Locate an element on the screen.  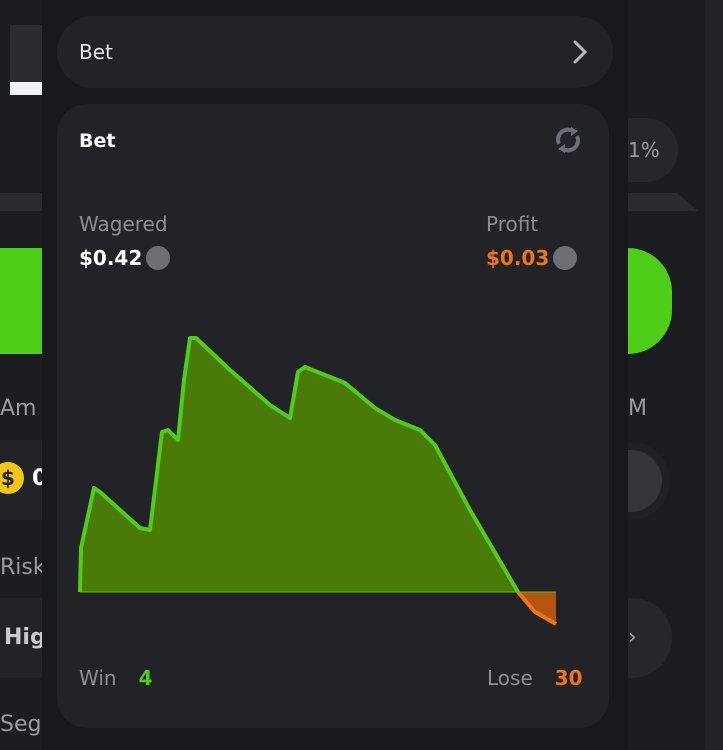
segments-label: Seg is located at coordinates (21, 724).